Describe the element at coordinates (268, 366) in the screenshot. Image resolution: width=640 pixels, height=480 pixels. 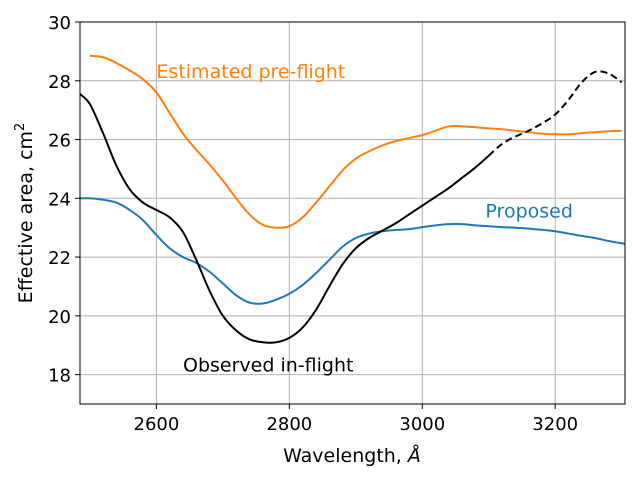
I see `annotation-observed: Observed in-flight` at that location.